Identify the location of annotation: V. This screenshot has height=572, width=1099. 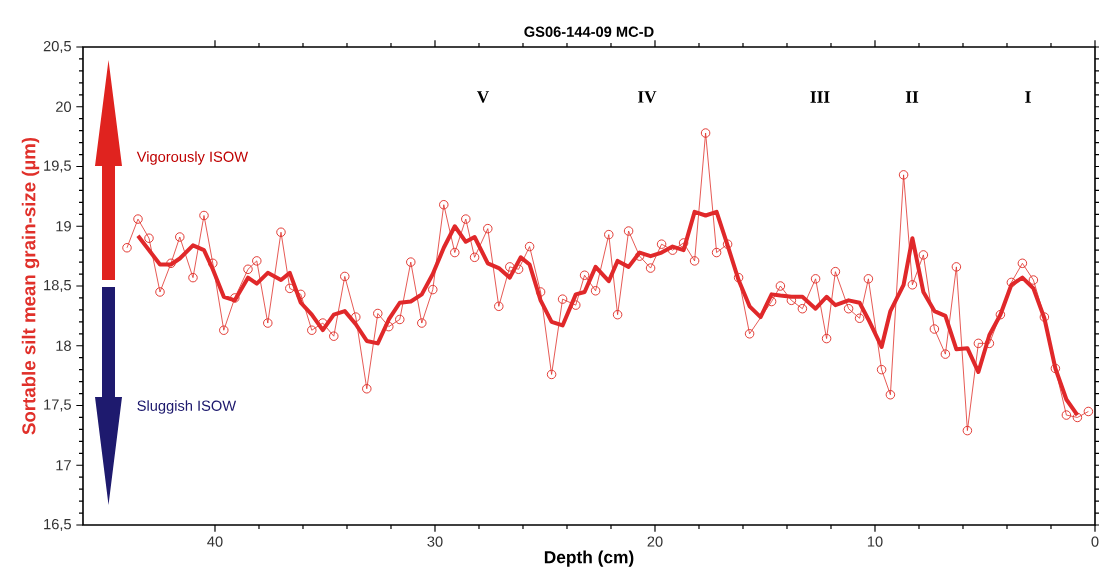
(483, 97).